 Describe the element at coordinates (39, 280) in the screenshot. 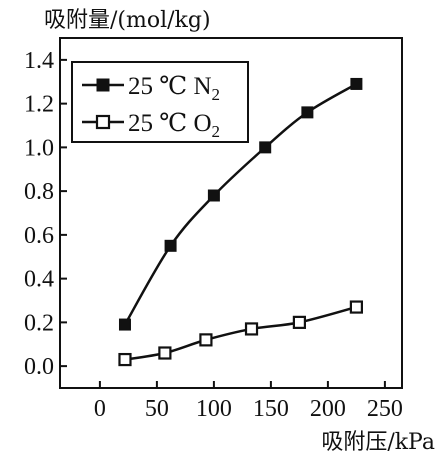

I see `y-tick-label: 0.4` at that location.